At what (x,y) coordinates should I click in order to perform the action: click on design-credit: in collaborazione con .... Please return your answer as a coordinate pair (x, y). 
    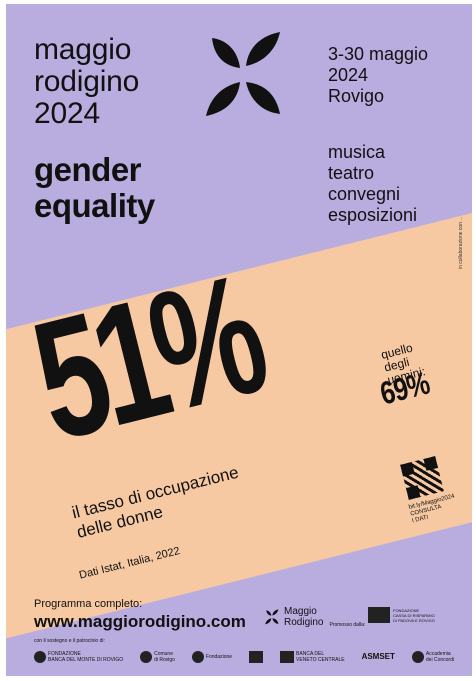
    Looking at the image, I should click on (461, 242).